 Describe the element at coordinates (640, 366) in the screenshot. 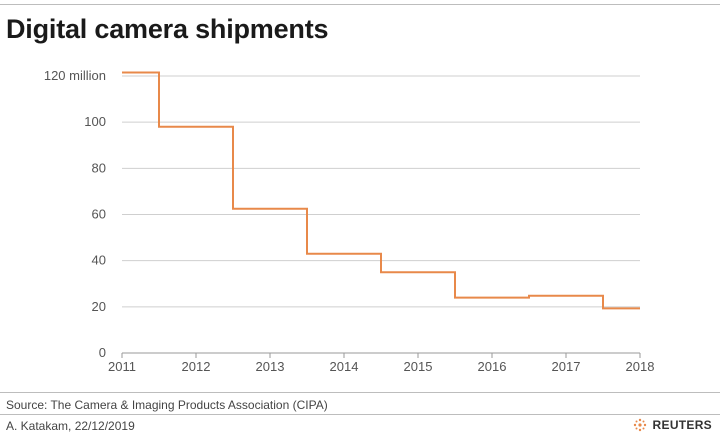

I see `x-tick-label: 2018` at that location.